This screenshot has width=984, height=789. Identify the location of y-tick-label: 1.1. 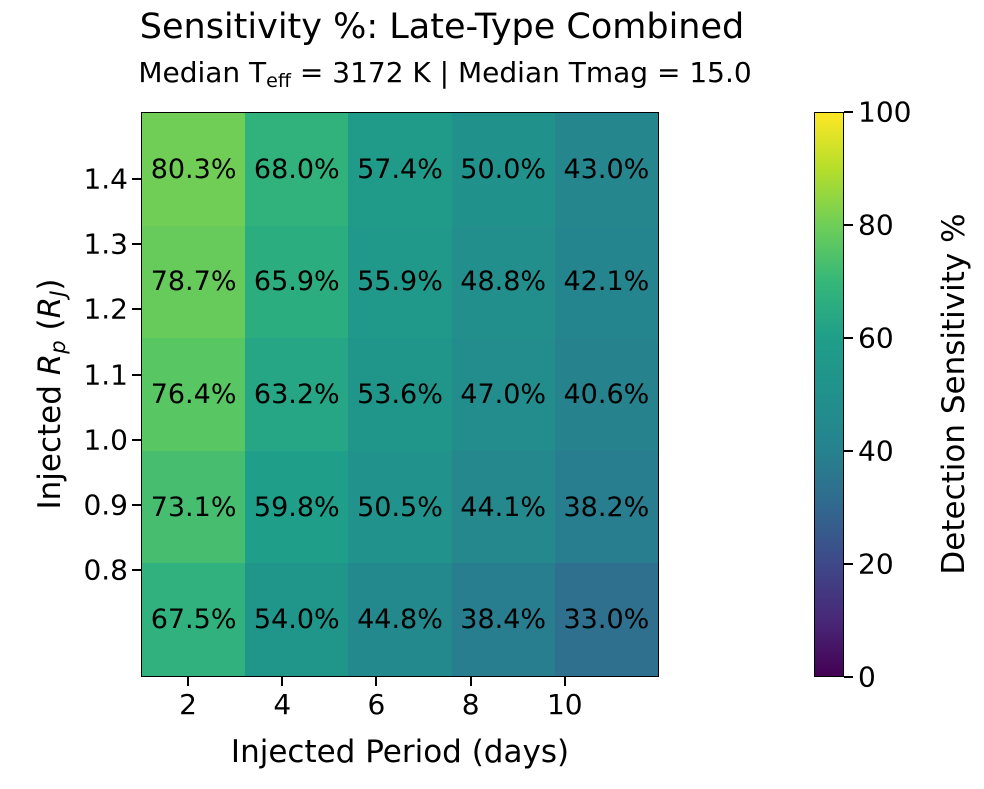
(105, 375).